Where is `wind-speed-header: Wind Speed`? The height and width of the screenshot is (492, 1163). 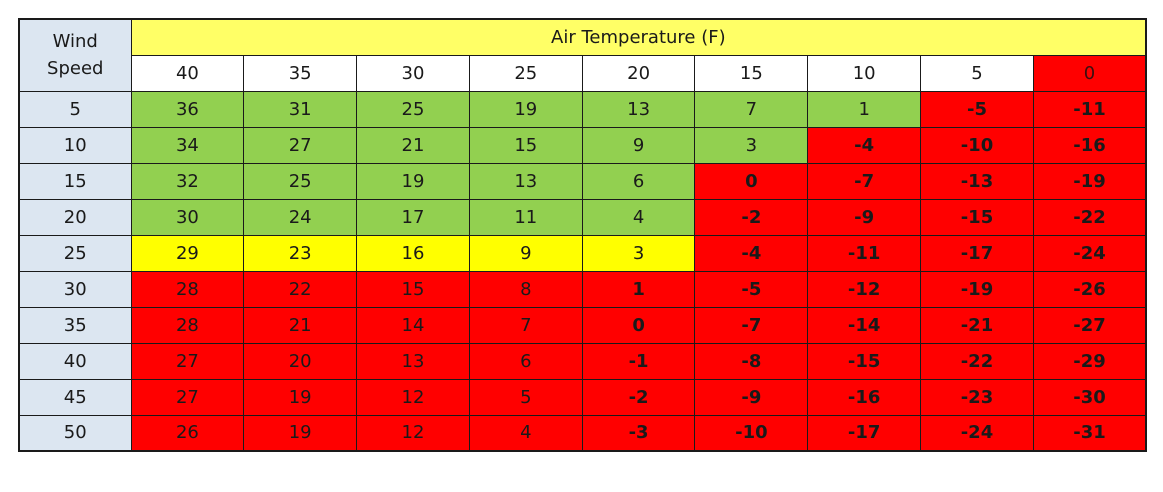 wind-speed-header: Wind Speed is located at coordinates (75, 55).